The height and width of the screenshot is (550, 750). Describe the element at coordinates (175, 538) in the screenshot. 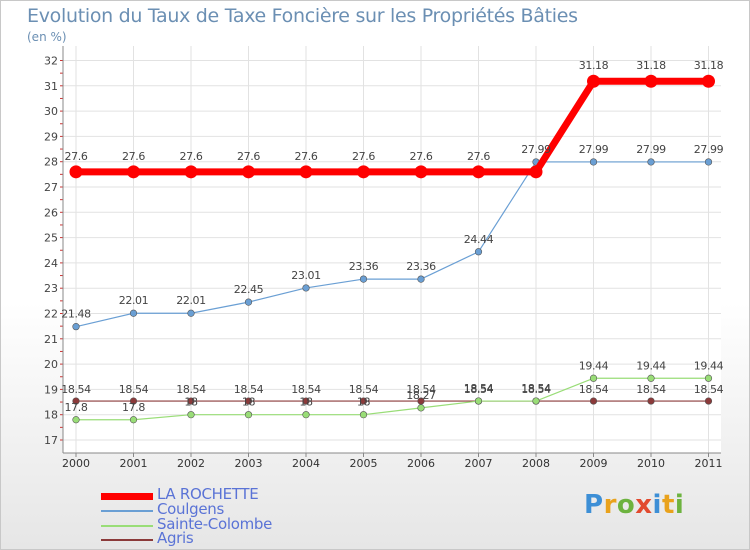

I see `legend-label: Agris` at that location.